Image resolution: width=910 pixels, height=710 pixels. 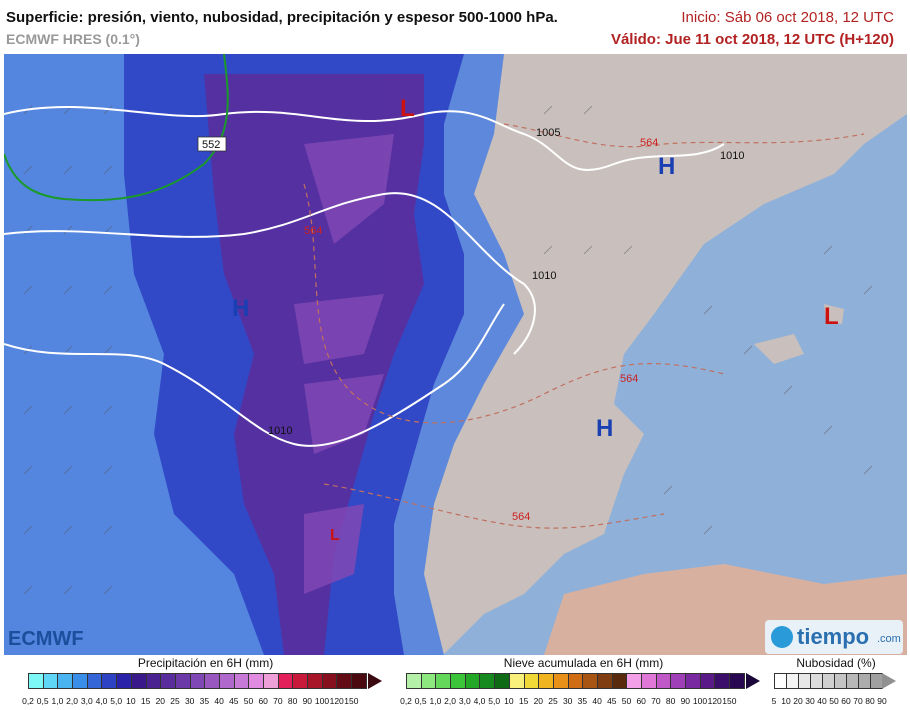 I want to click on precip-legend-tick: 80, so click(x=292, y=701).